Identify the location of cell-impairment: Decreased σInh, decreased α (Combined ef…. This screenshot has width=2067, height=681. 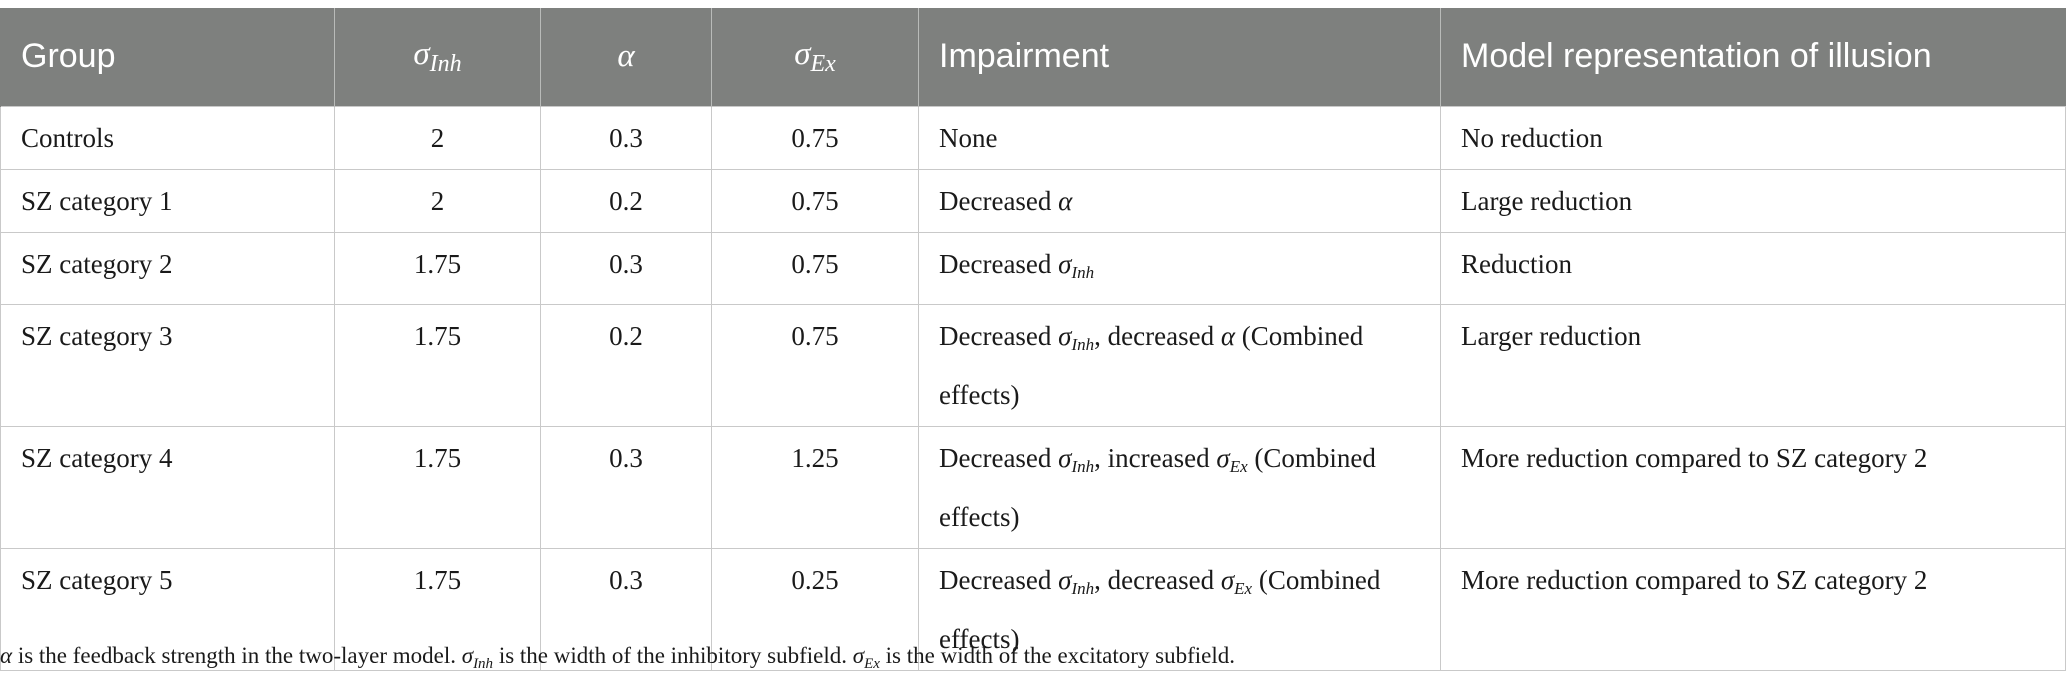
(1179, 365).